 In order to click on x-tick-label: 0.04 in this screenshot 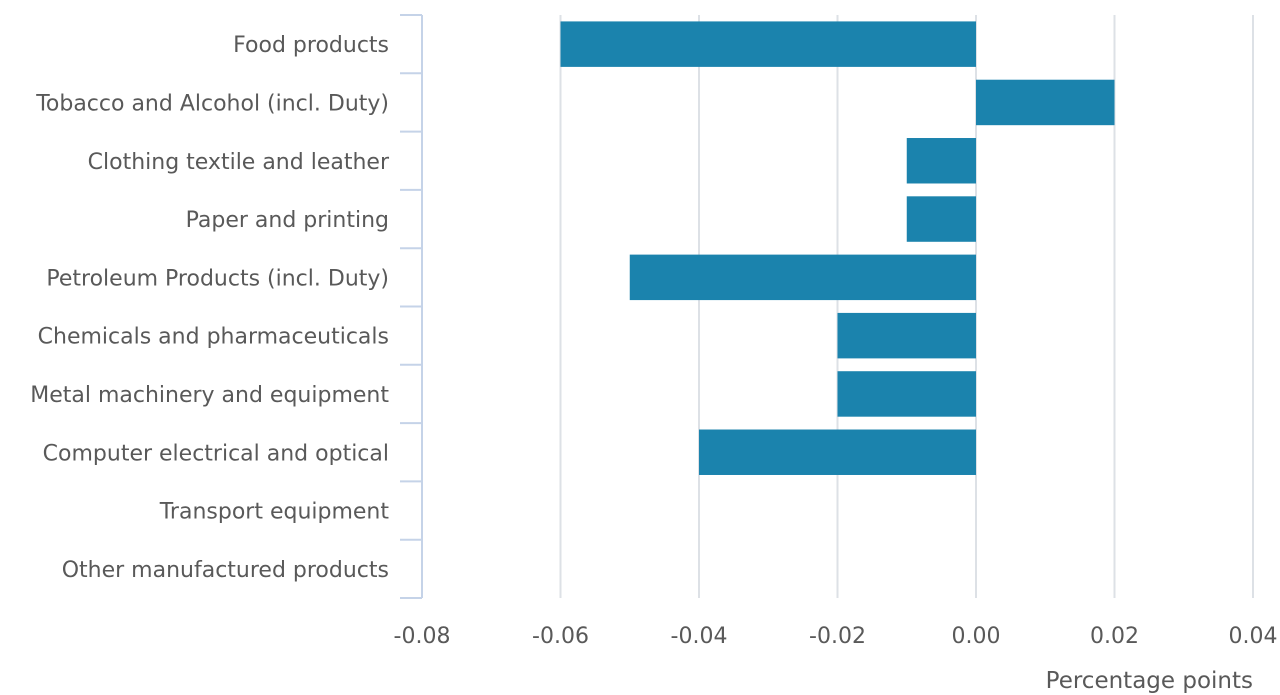, I will do `click(1253, 636)`.